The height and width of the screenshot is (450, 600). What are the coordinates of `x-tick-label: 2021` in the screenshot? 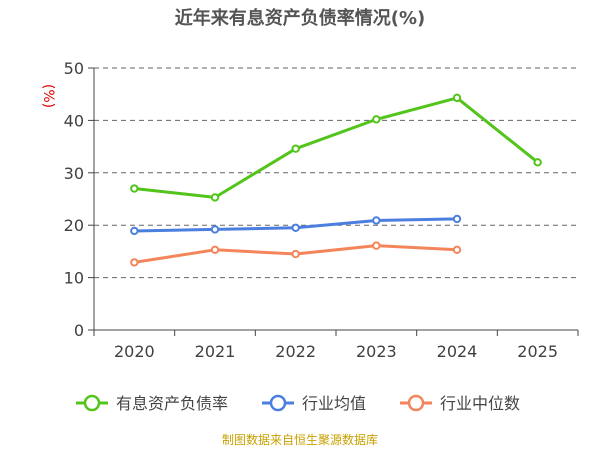 It's located at (215, 351).